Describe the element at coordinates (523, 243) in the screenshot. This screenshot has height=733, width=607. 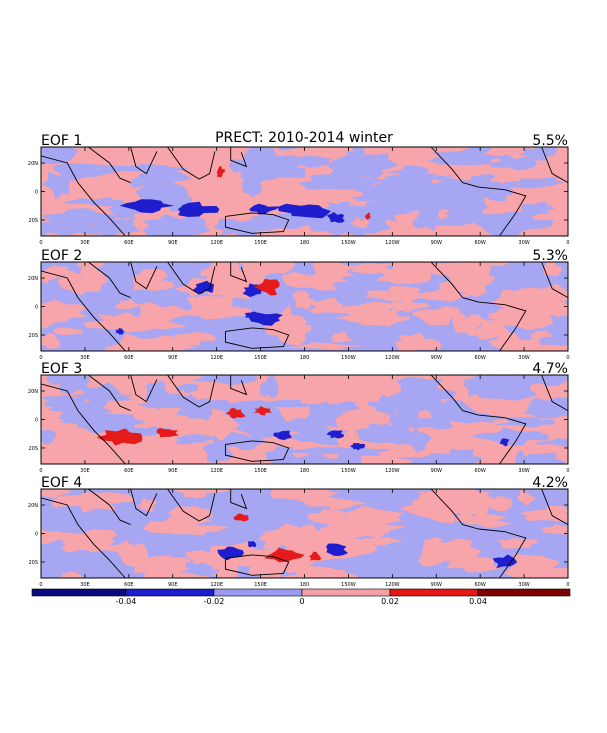
I see `lon-tick-label: 30W` at that location.